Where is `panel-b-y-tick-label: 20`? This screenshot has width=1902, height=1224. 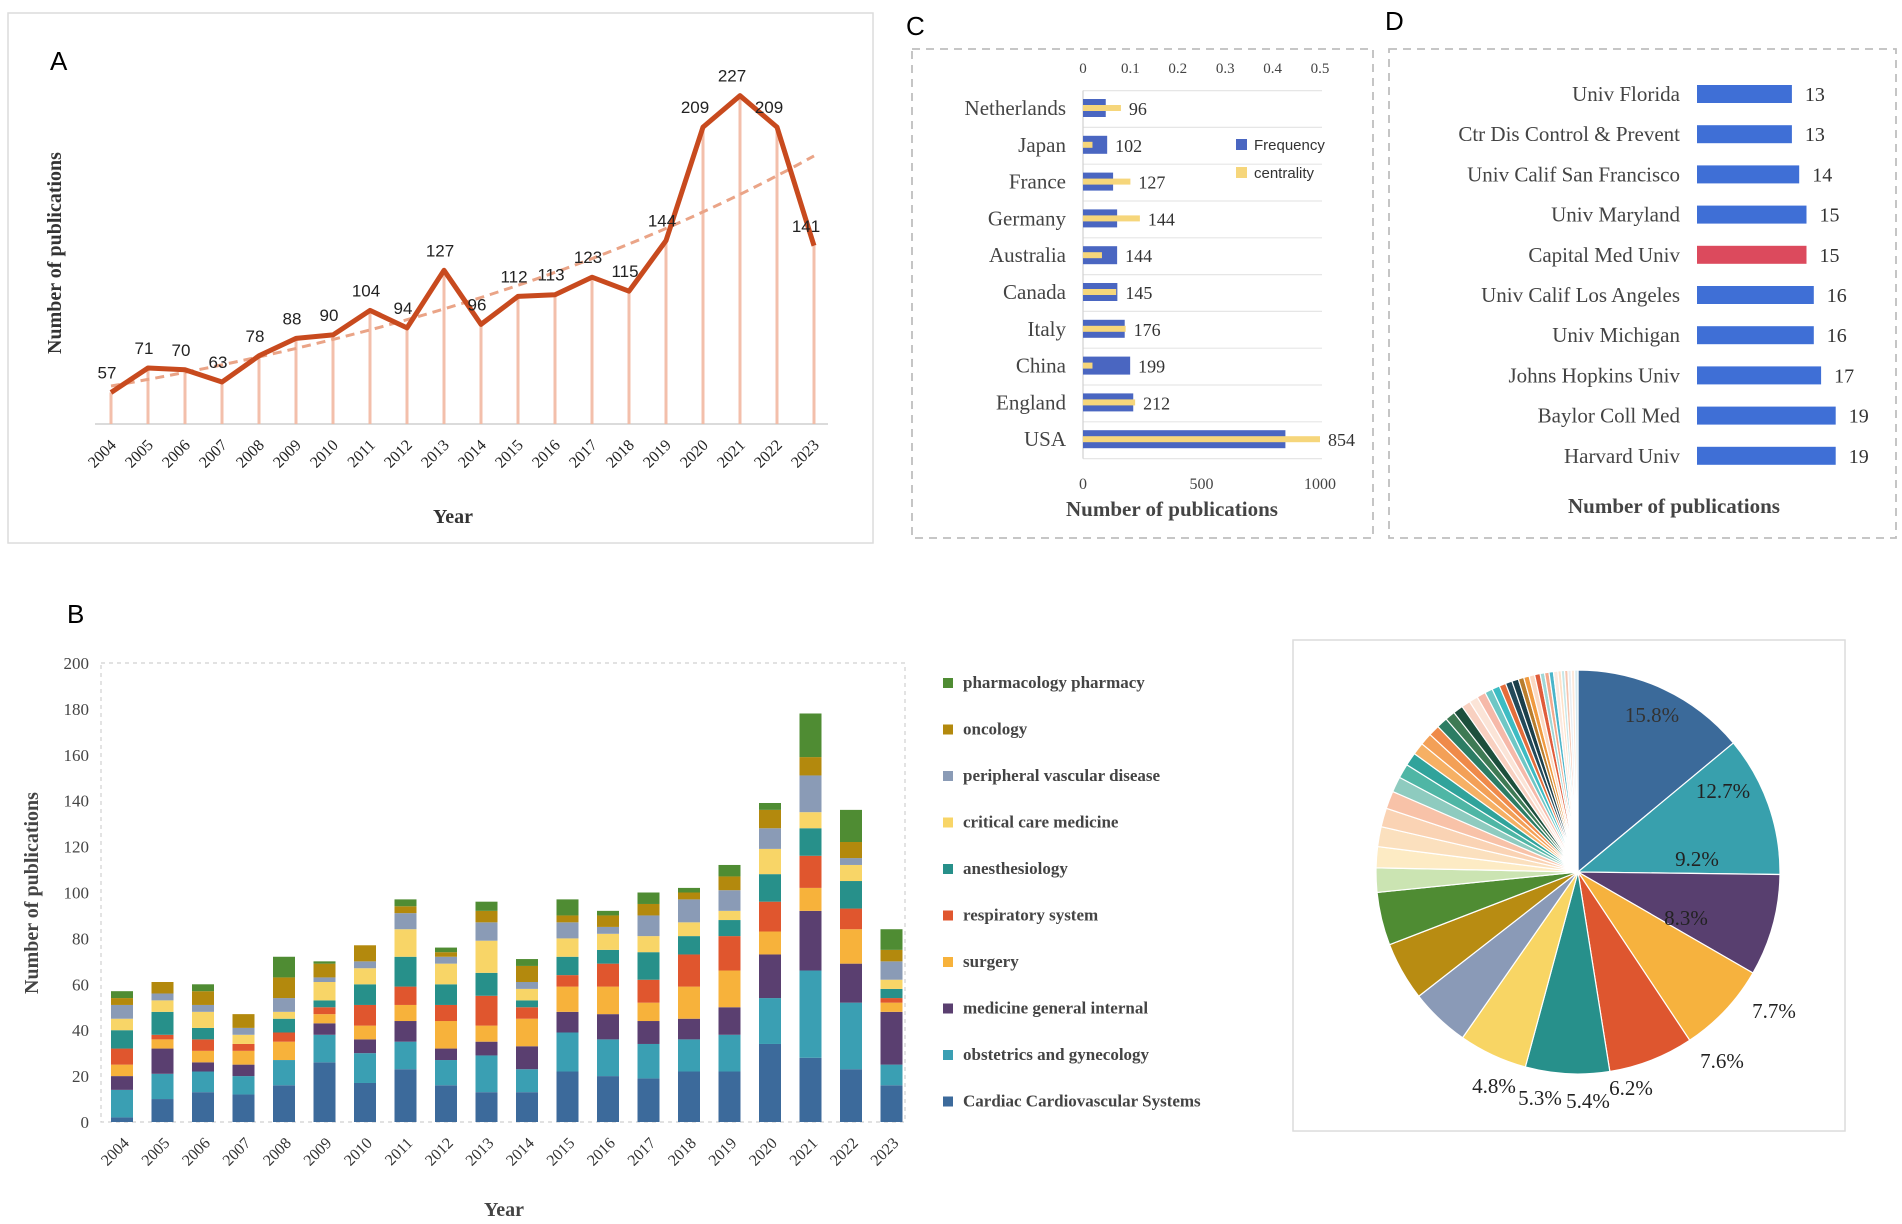
panel-b-y-tick-label: 20 is located at coordinates (80, 1076).